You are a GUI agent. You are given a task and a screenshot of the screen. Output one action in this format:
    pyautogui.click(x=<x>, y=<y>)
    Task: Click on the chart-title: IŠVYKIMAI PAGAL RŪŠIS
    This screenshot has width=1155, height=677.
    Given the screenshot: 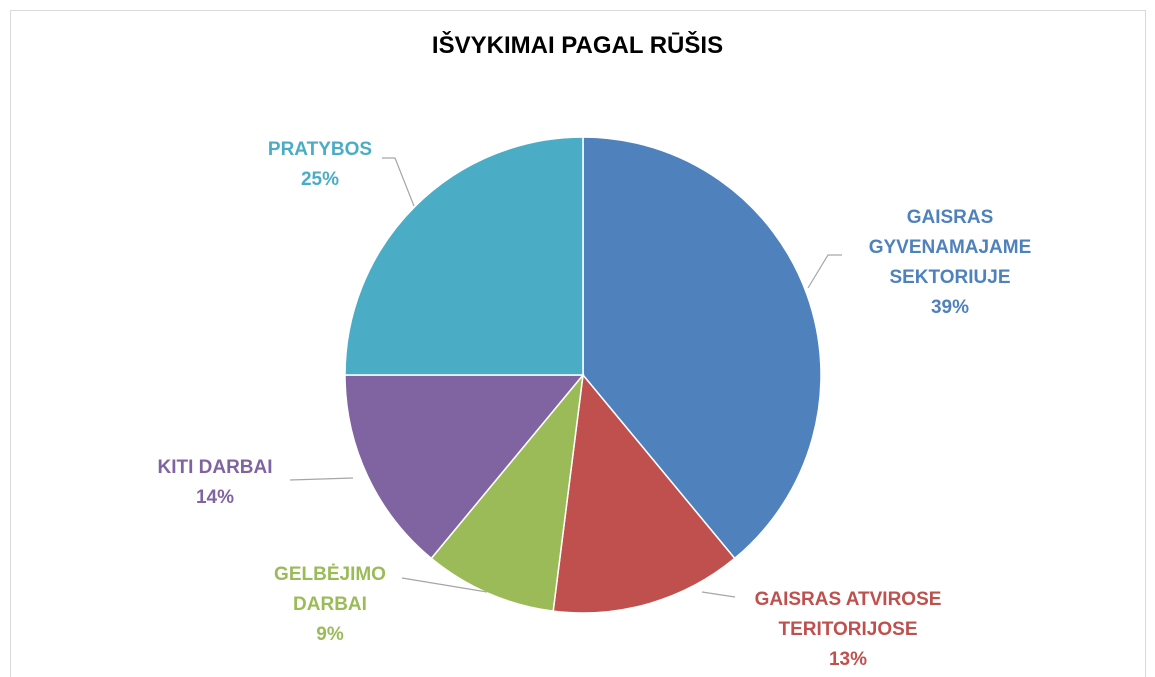 What is the action you would take?
    pyautogui.click(x=577, y=45)
    